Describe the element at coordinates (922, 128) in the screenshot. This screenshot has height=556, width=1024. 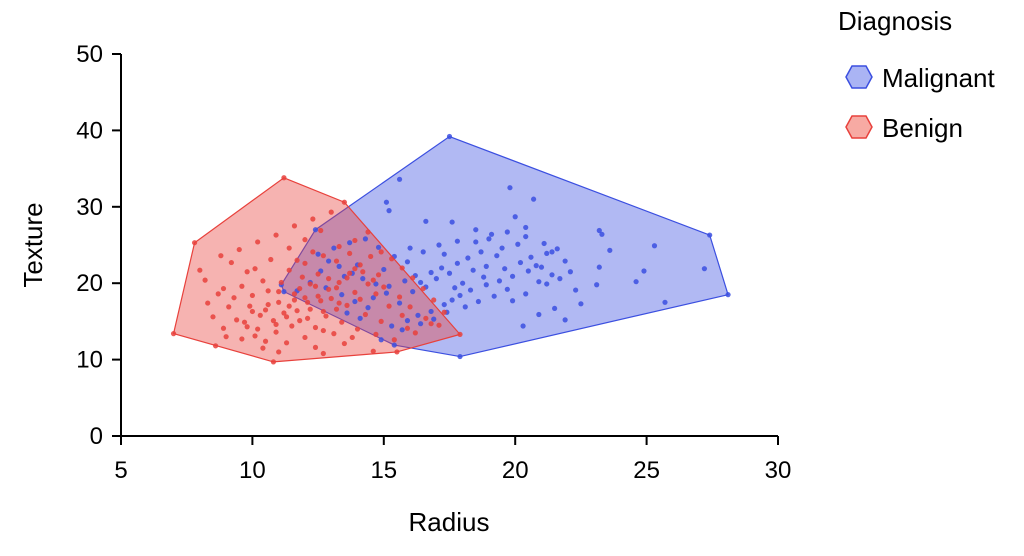
I see `legend-label-benign: Benign` at that location.